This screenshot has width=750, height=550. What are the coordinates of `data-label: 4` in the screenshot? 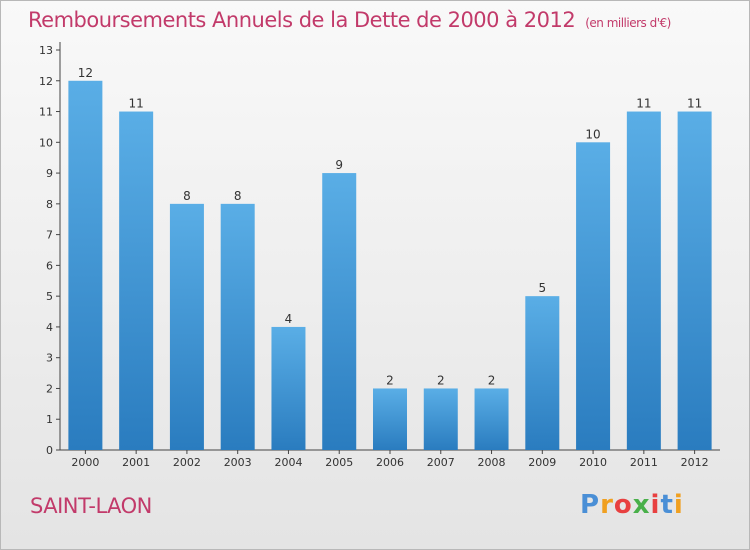 It's located at (289, 319).